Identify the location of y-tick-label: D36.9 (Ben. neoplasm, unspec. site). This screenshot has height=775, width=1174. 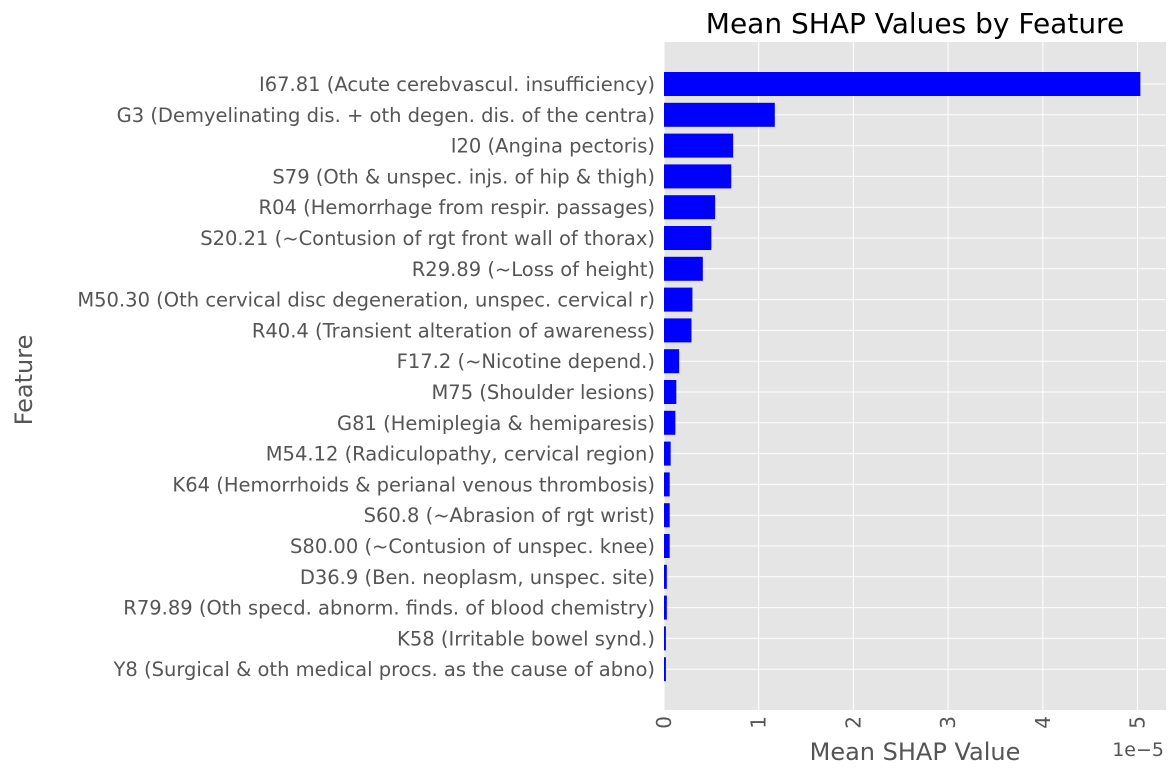
(477, 577).